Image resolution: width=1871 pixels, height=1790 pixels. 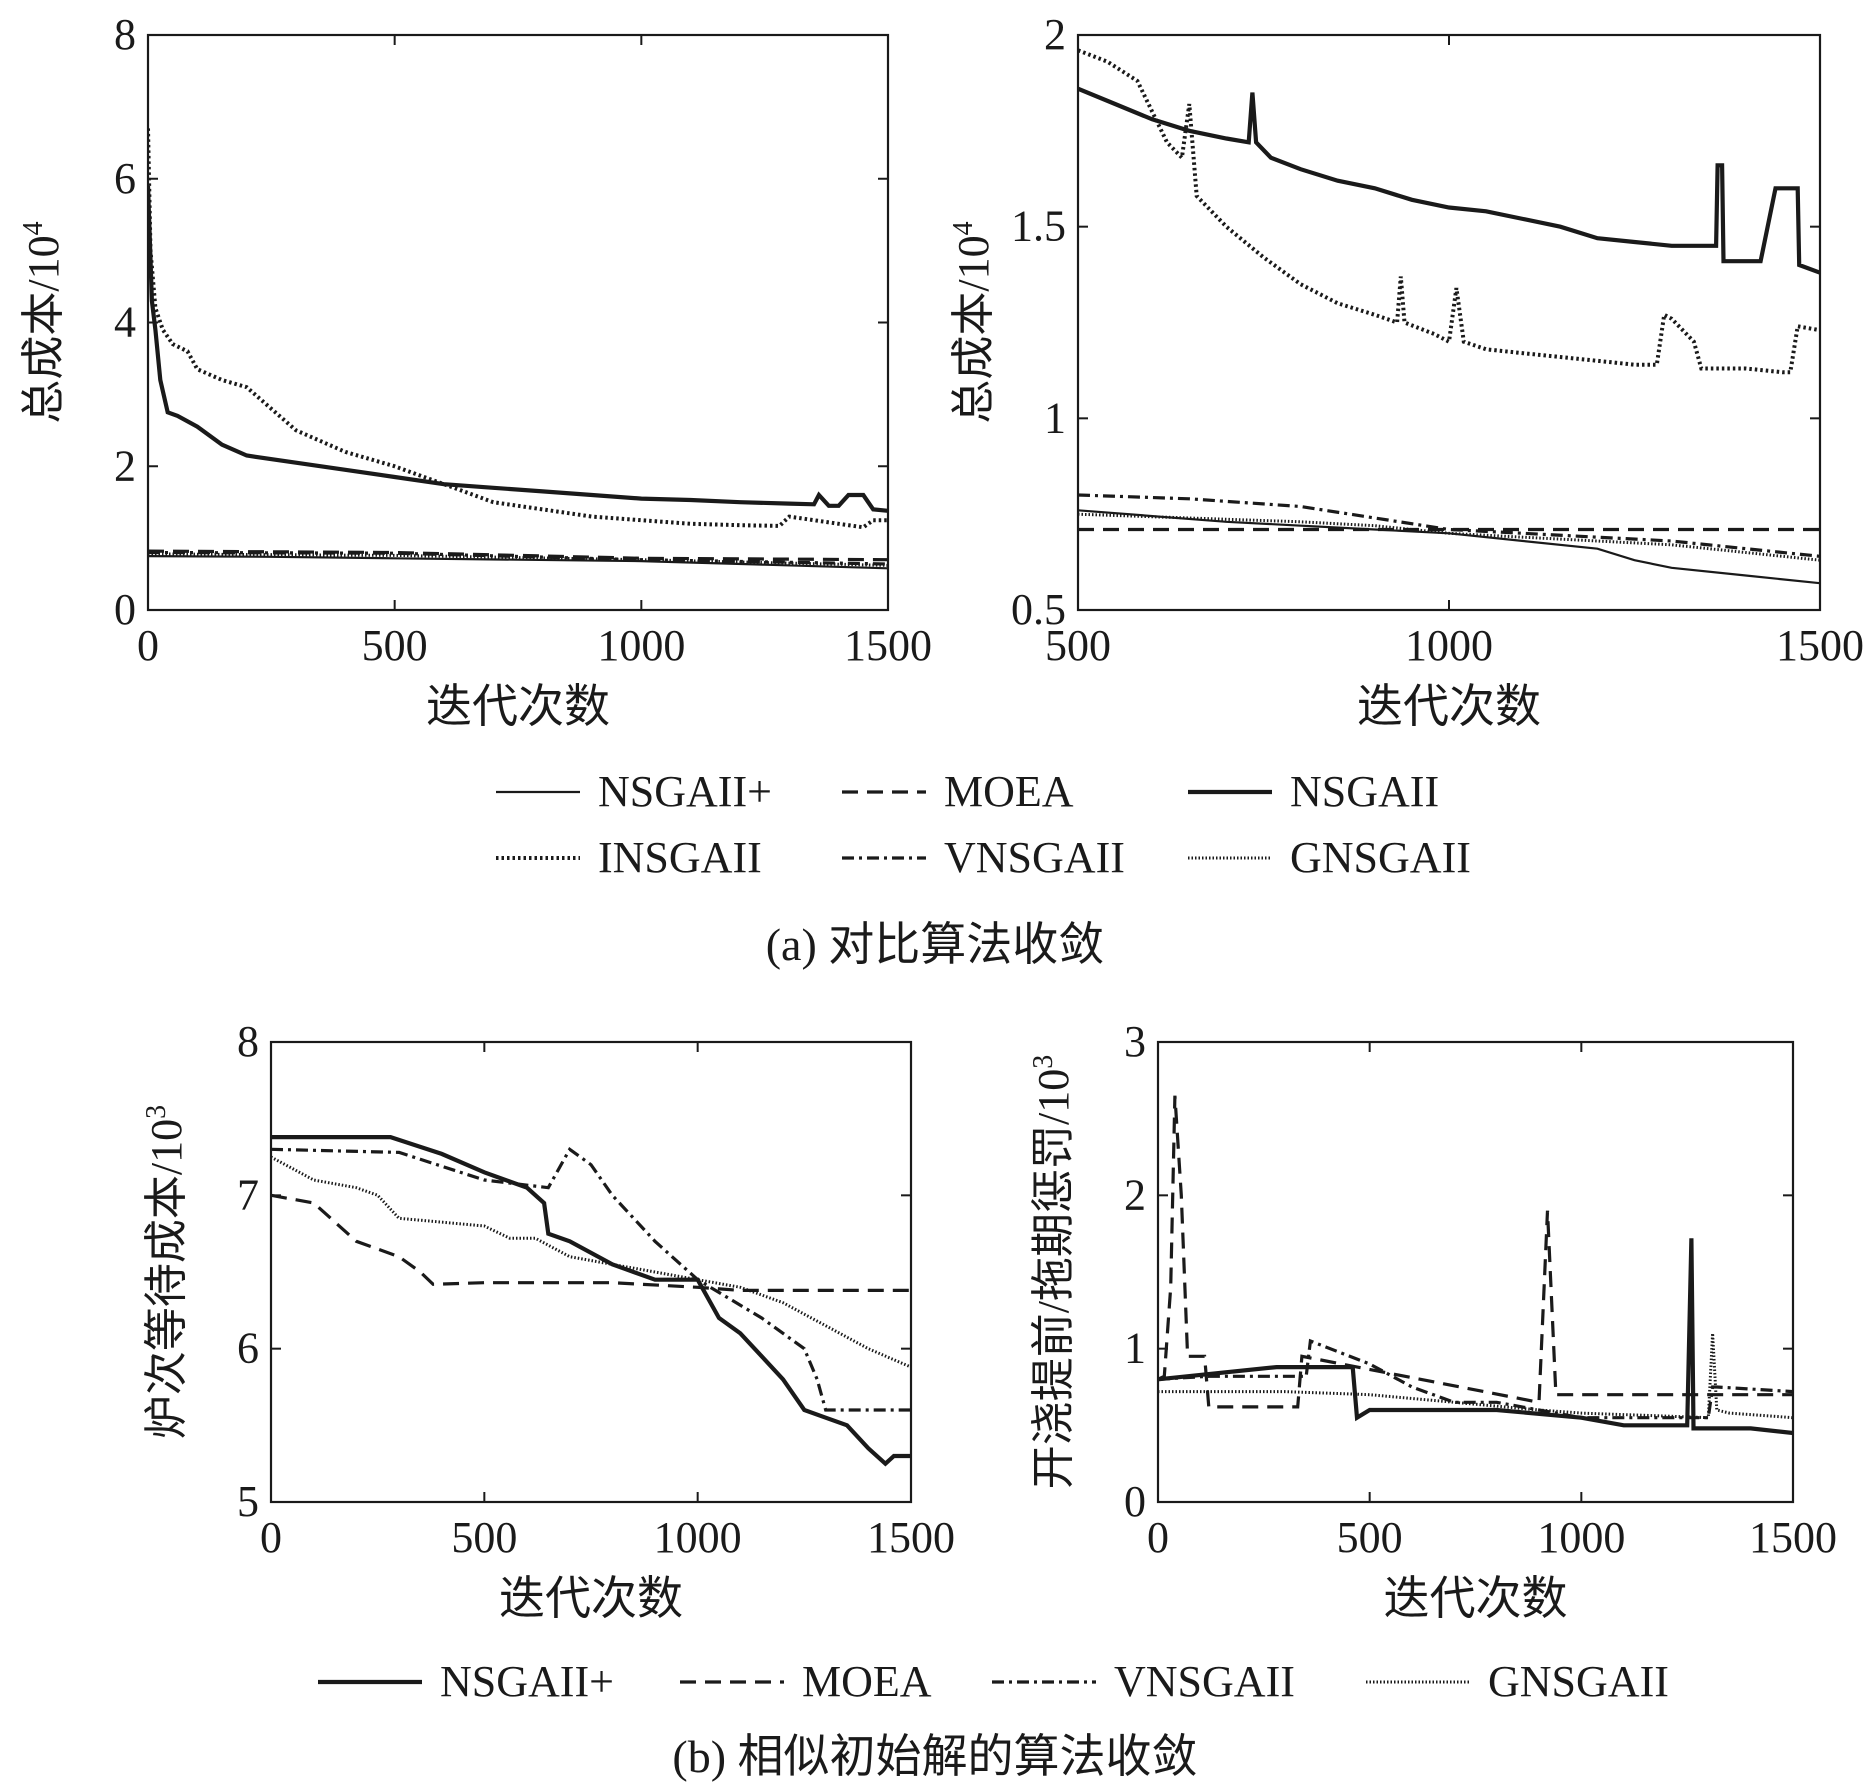 What do you see at coordinates (1053, 1272) in the screenshot?
I see `y-axis-label: 开浇提前/拖期惩罚/103` at bounding box center [1053, 1272].